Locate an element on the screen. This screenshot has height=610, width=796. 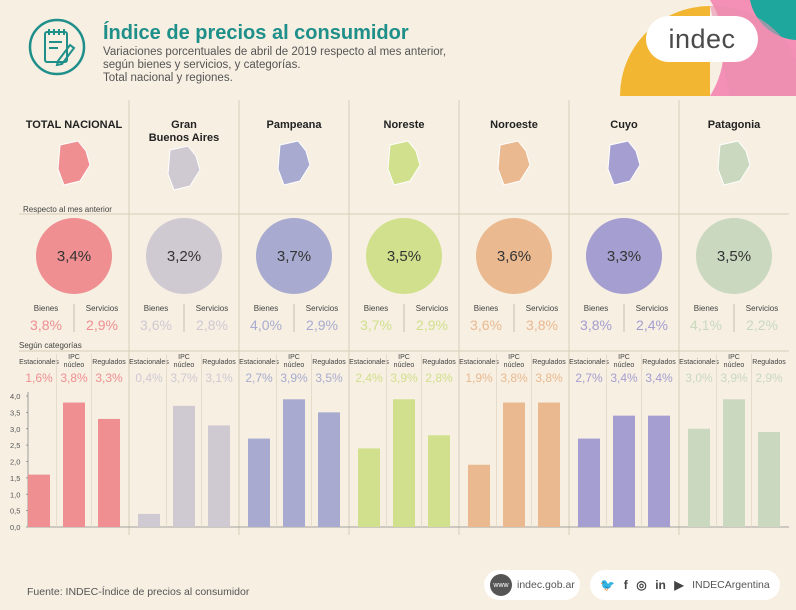
website-label: indec.gob.ar is located at coordinates (546, 585).